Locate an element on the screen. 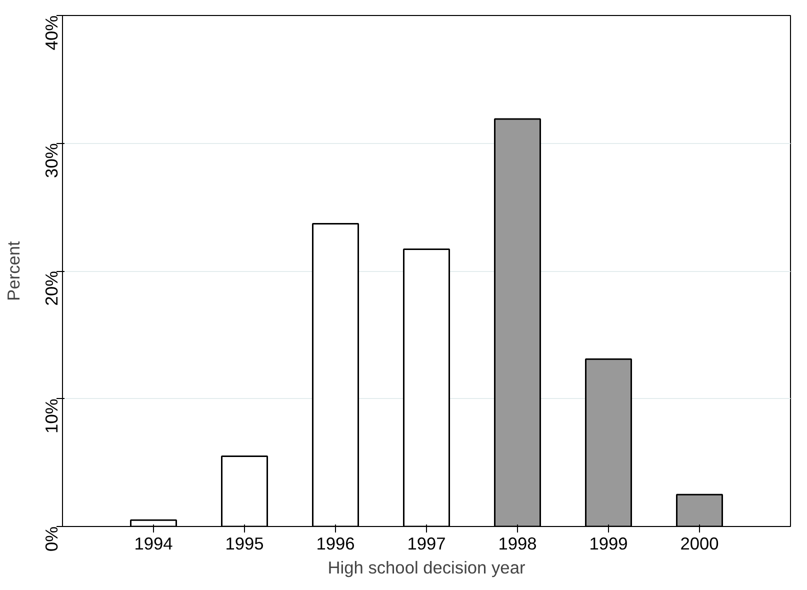 This screenshot has width=807, height=590. x-tick-label: 2000 is located at coordinates (699, 544).